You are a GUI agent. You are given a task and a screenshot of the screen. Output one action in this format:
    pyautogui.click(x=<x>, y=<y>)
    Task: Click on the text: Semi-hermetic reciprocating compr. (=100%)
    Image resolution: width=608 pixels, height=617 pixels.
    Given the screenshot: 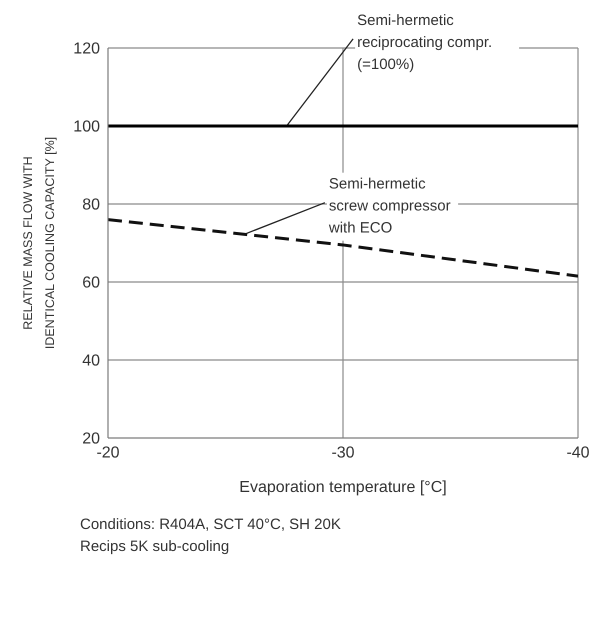 What is the action you would take?
    pyautogui.click(x=424, y=42)
    